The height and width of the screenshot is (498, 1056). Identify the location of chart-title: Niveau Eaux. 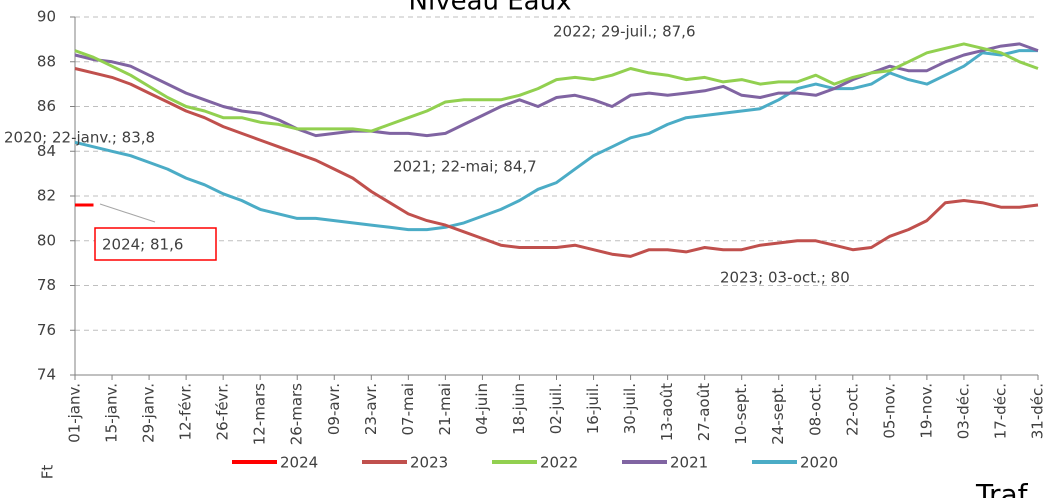
(490, 8).